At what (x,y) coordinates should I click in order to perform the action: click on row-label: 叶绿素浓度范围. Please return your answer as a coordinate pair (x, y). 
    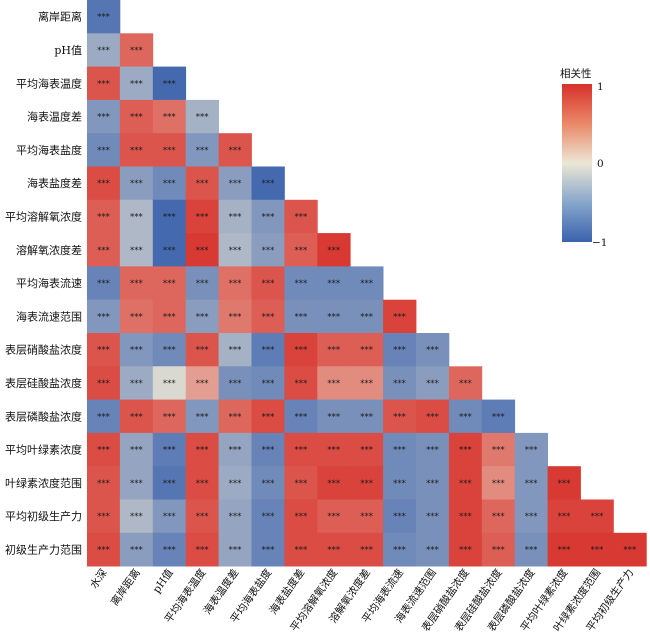
    Looking at the image, I should click on (43, 483).